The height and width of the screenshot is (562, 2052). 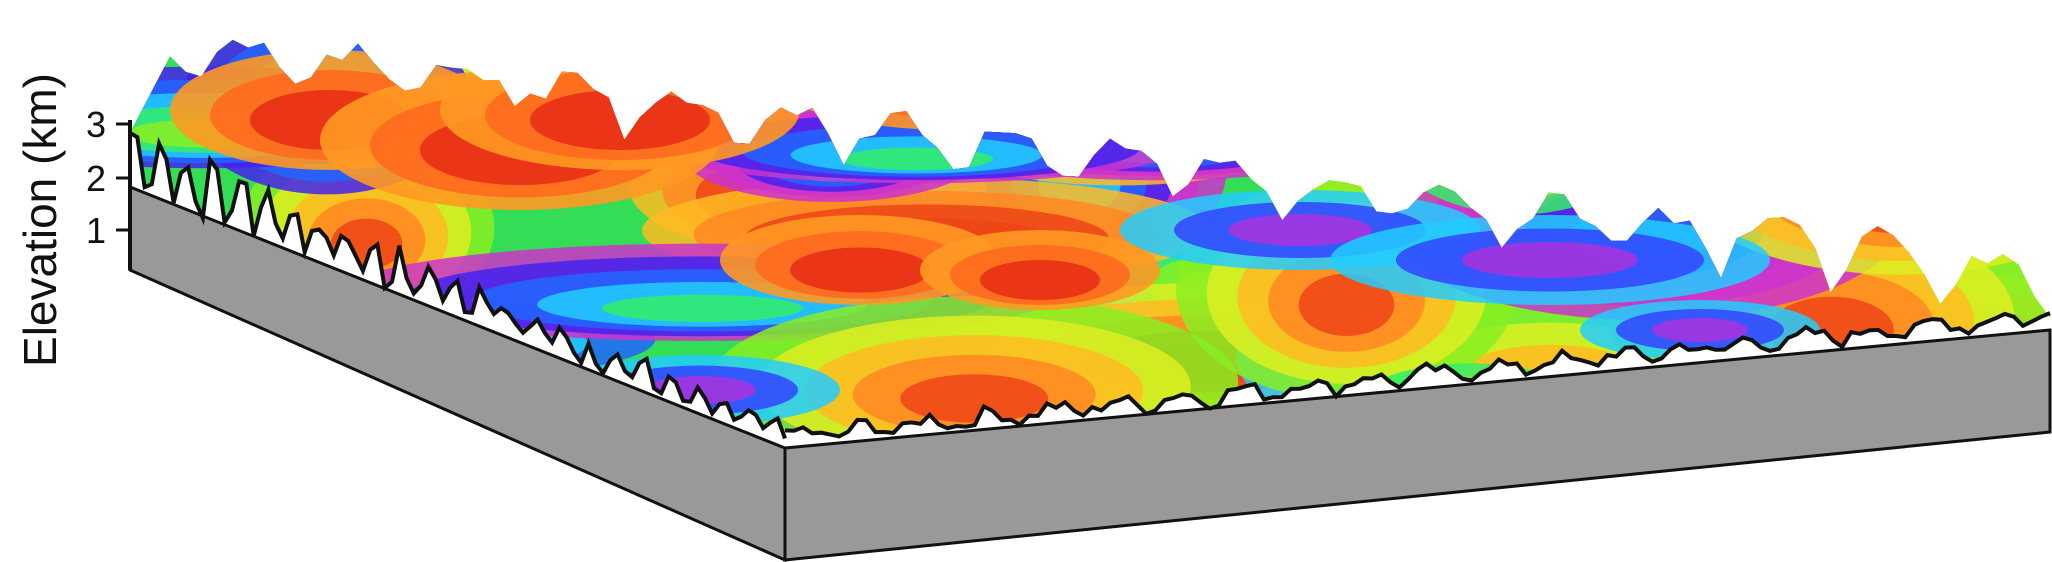 What do you see at coordinates (96, 124) in the screenshot?
I see `axis-tick-label: 3` at bounding box center [96, 124].